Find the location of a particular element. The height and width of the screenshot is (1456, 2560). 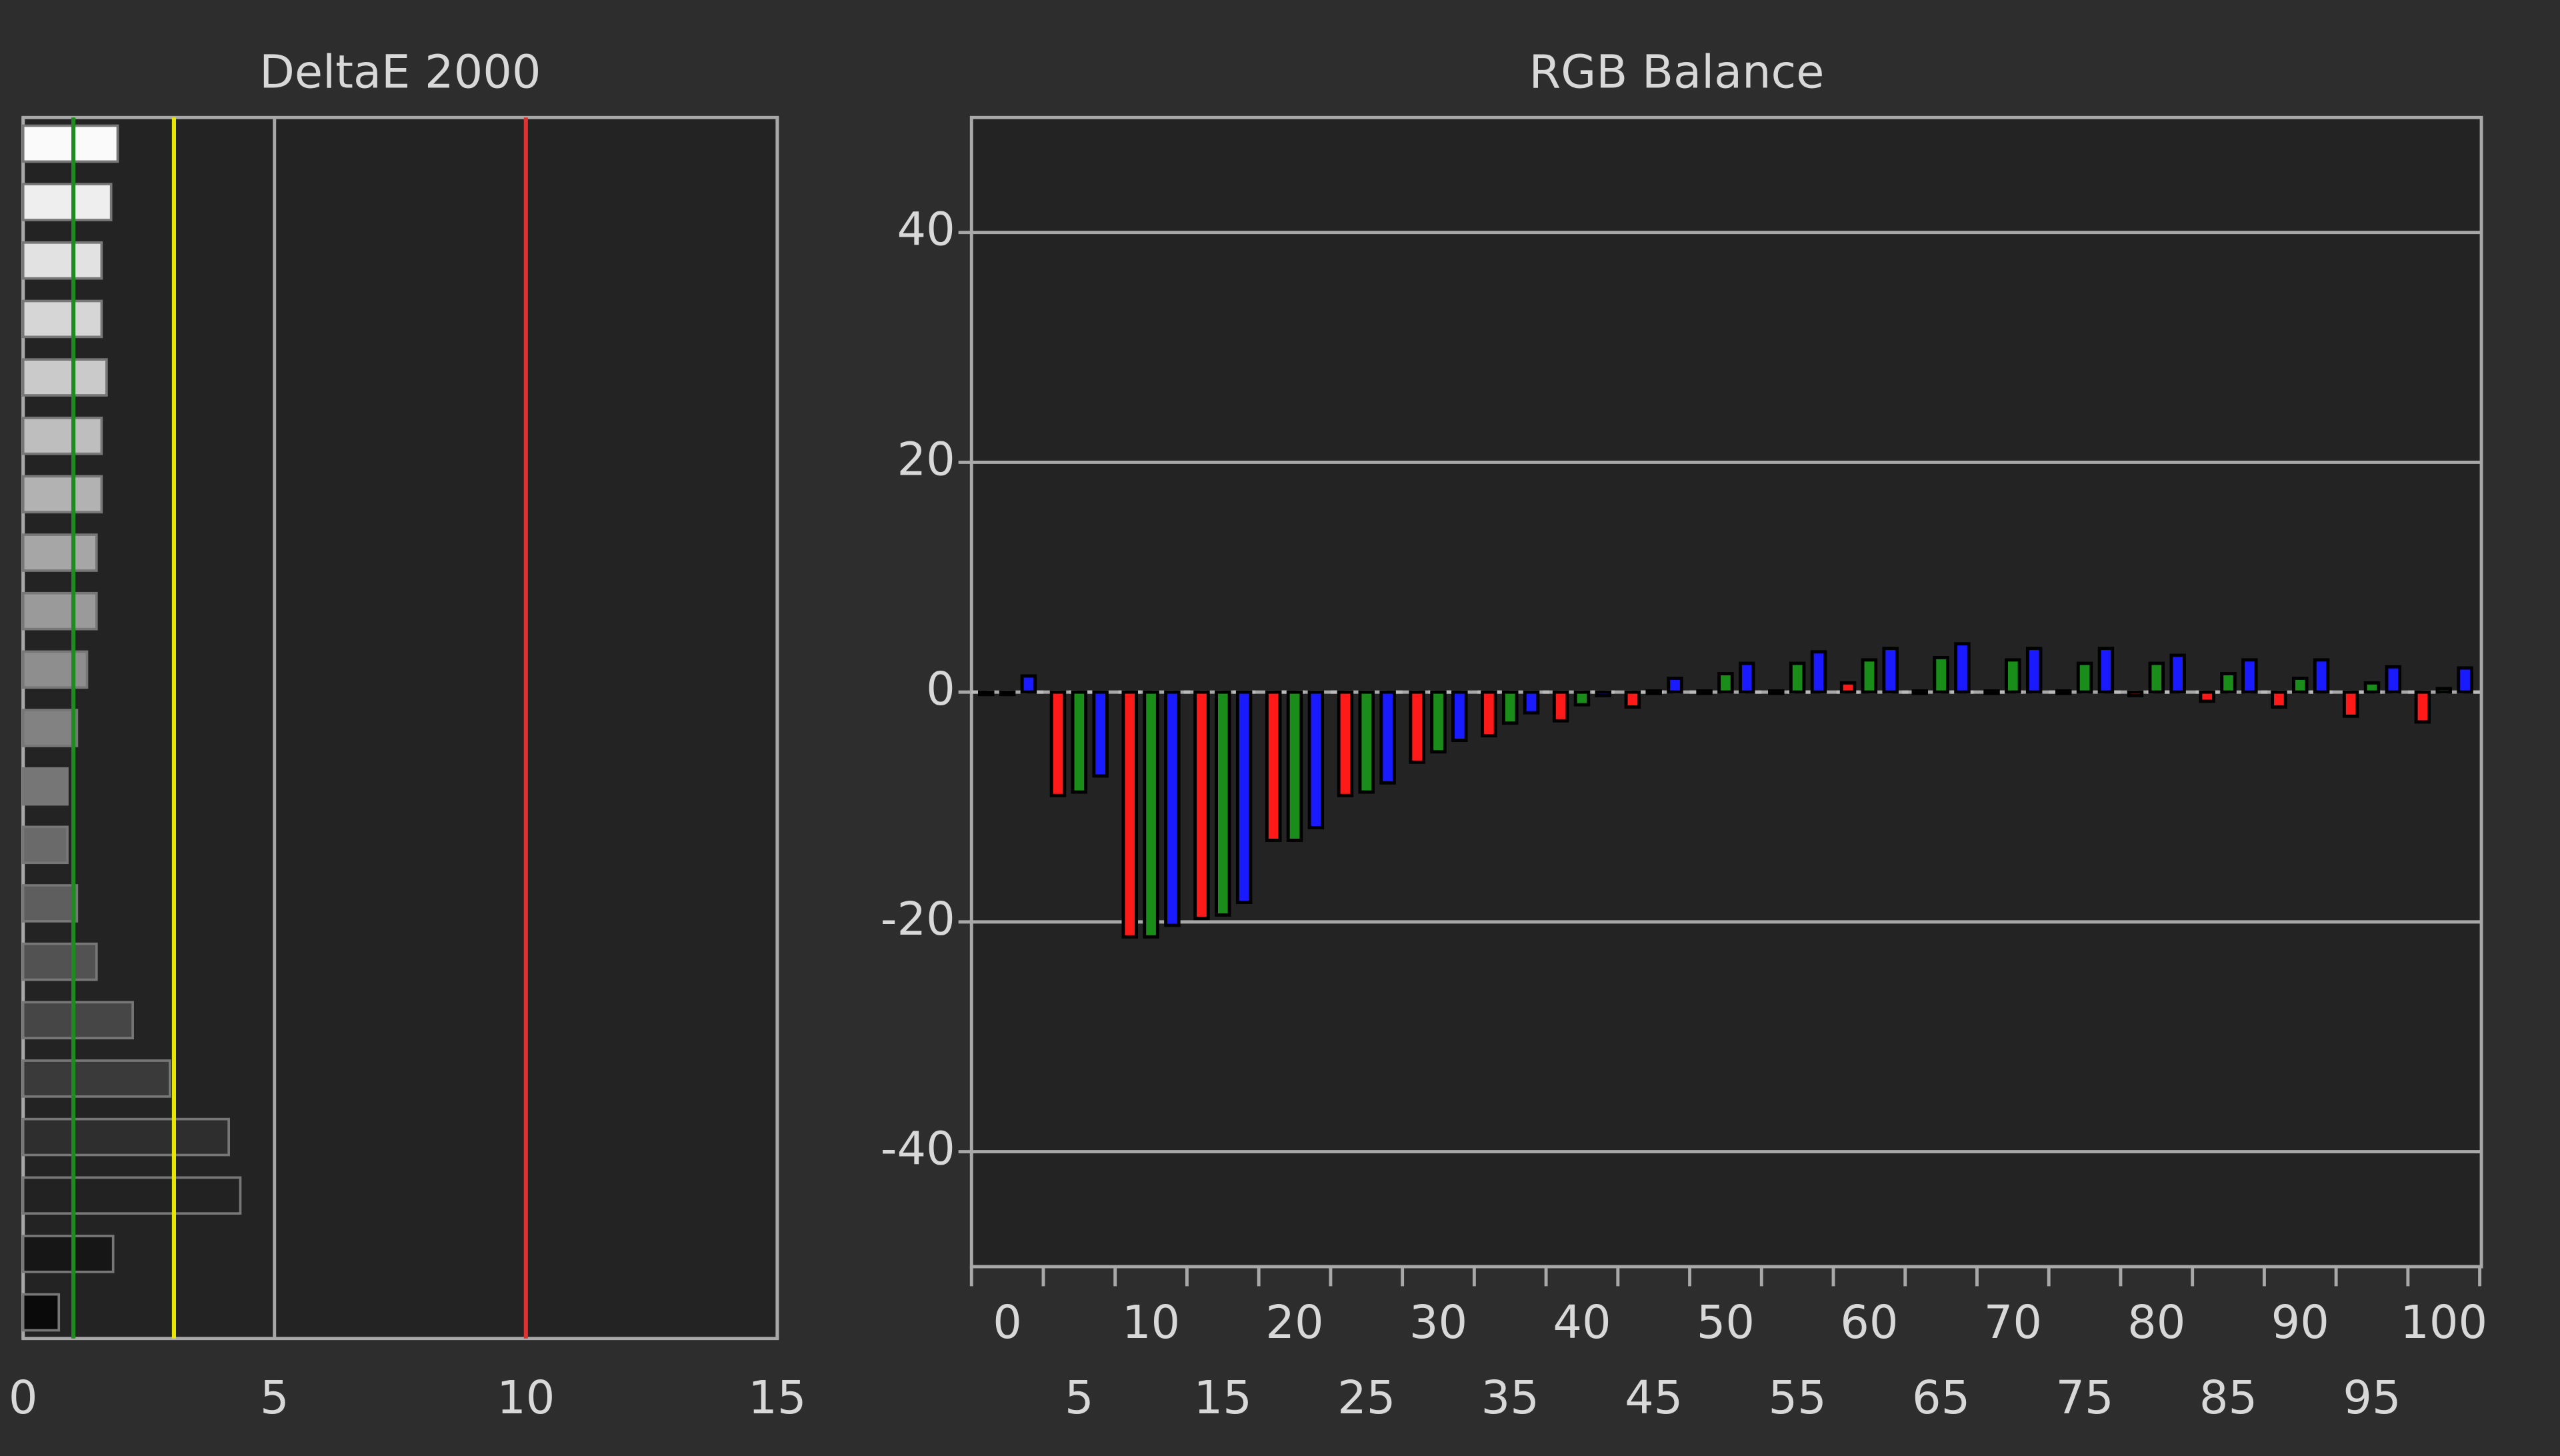

x-tick-label: 85 is located at coordinates (2228, 1398).